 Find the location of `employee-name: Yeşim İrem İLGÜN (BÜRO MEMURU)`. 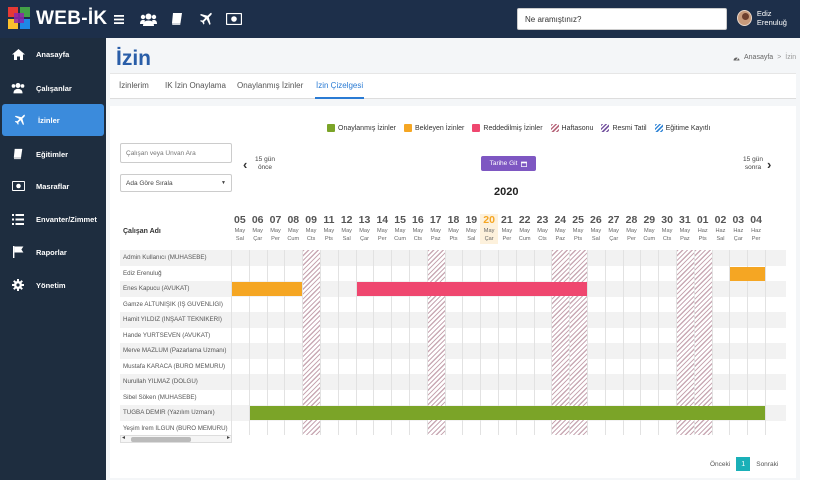

employee-name: Yeşim İrem İLGÜN (BÜRO MEMURU) is located at coordinates (175, 428).